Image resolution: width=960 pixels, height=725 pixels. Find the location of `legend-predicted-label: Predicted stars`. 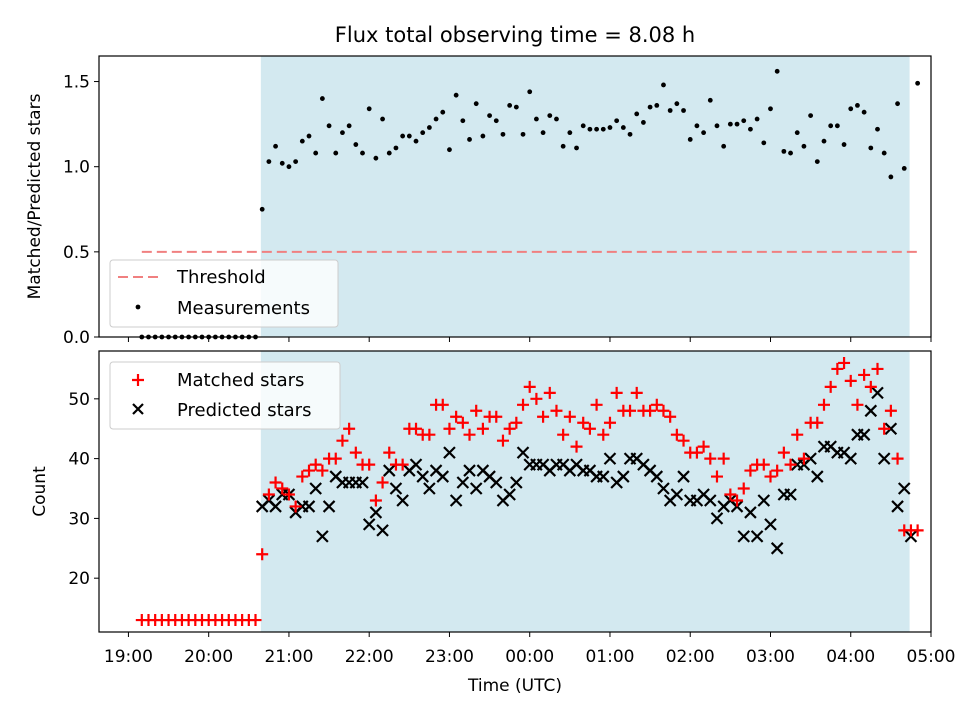

legend-predicted-label: Predicted stars is located at coordinates (244, 410).